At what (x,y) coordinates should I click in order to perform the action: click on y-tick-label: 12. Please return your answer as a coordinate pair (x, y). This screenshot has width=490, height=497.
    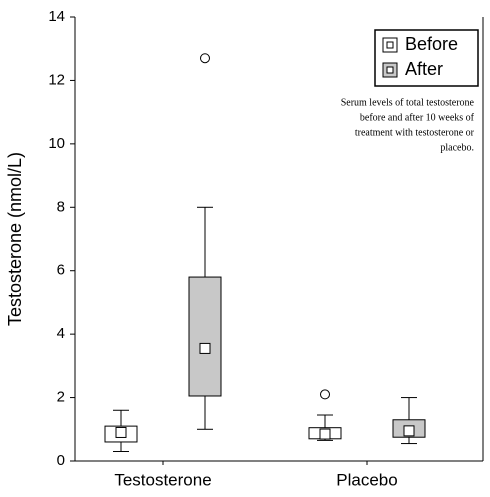
    Looking at the image, I should click on (56, 79).